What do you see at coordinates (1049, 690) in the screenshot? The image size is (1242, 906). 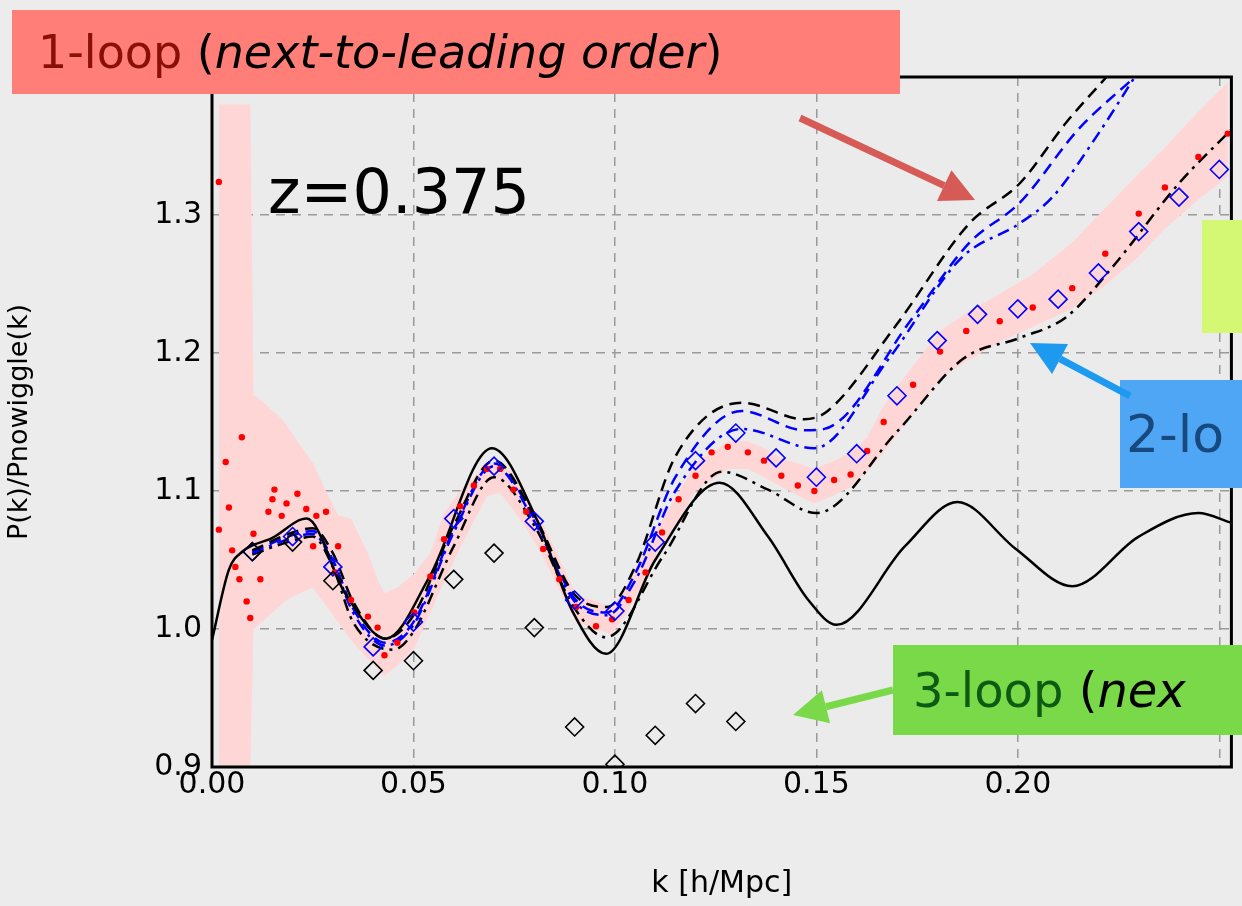 I see `annotation: 3-loop (nex` at bounding box center [1049, 690].